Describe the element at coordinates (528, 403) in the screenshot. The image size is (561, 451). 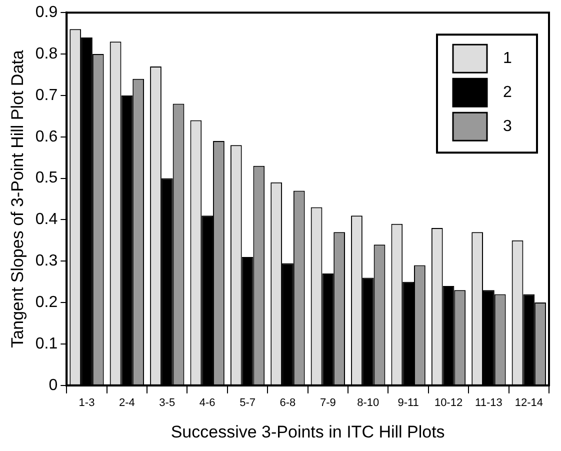
I see `x-tick-label: 12-14` at that location.